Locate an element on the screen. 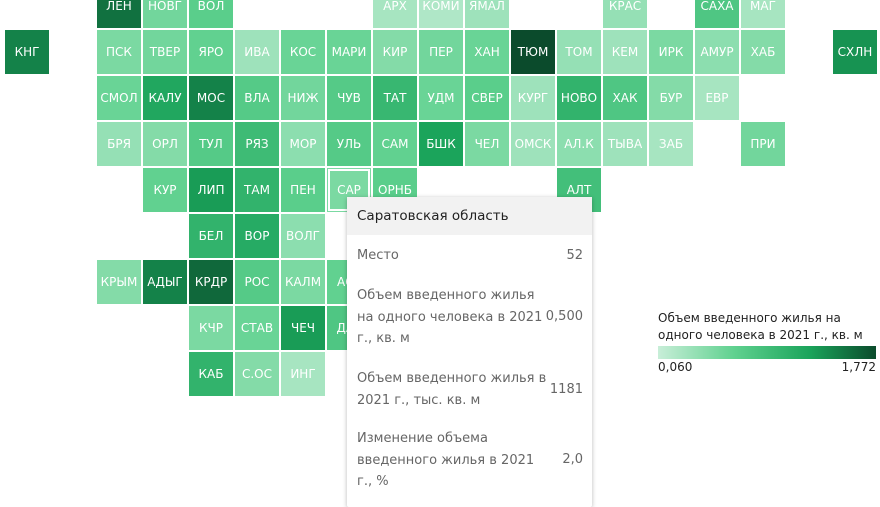 The image size is (880, 507). region-tile: ИРК is located at coordinates (671, 52).